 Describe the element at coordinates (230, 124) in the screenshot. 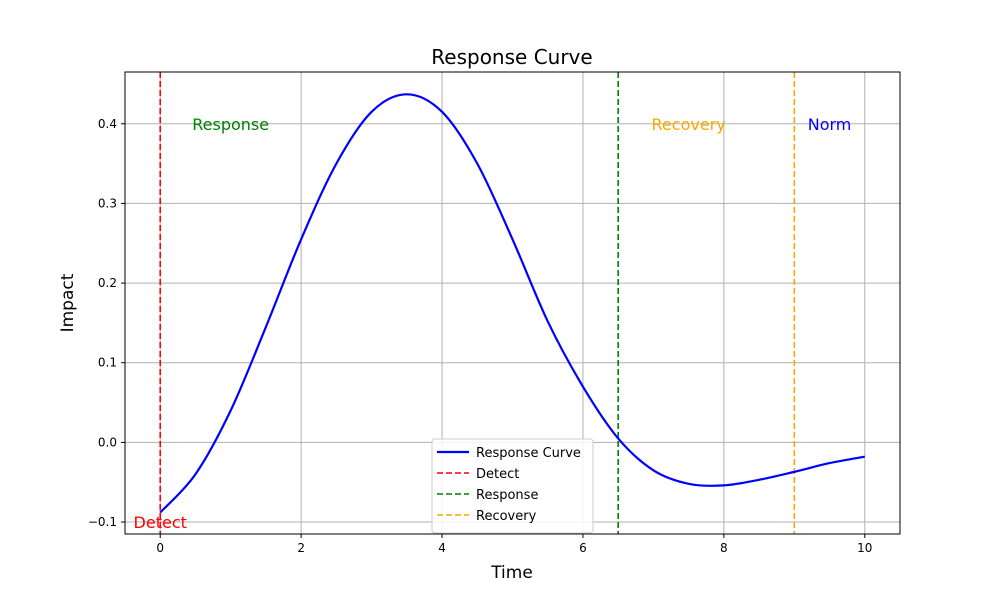

I see `annotation-response: Response` at that location.